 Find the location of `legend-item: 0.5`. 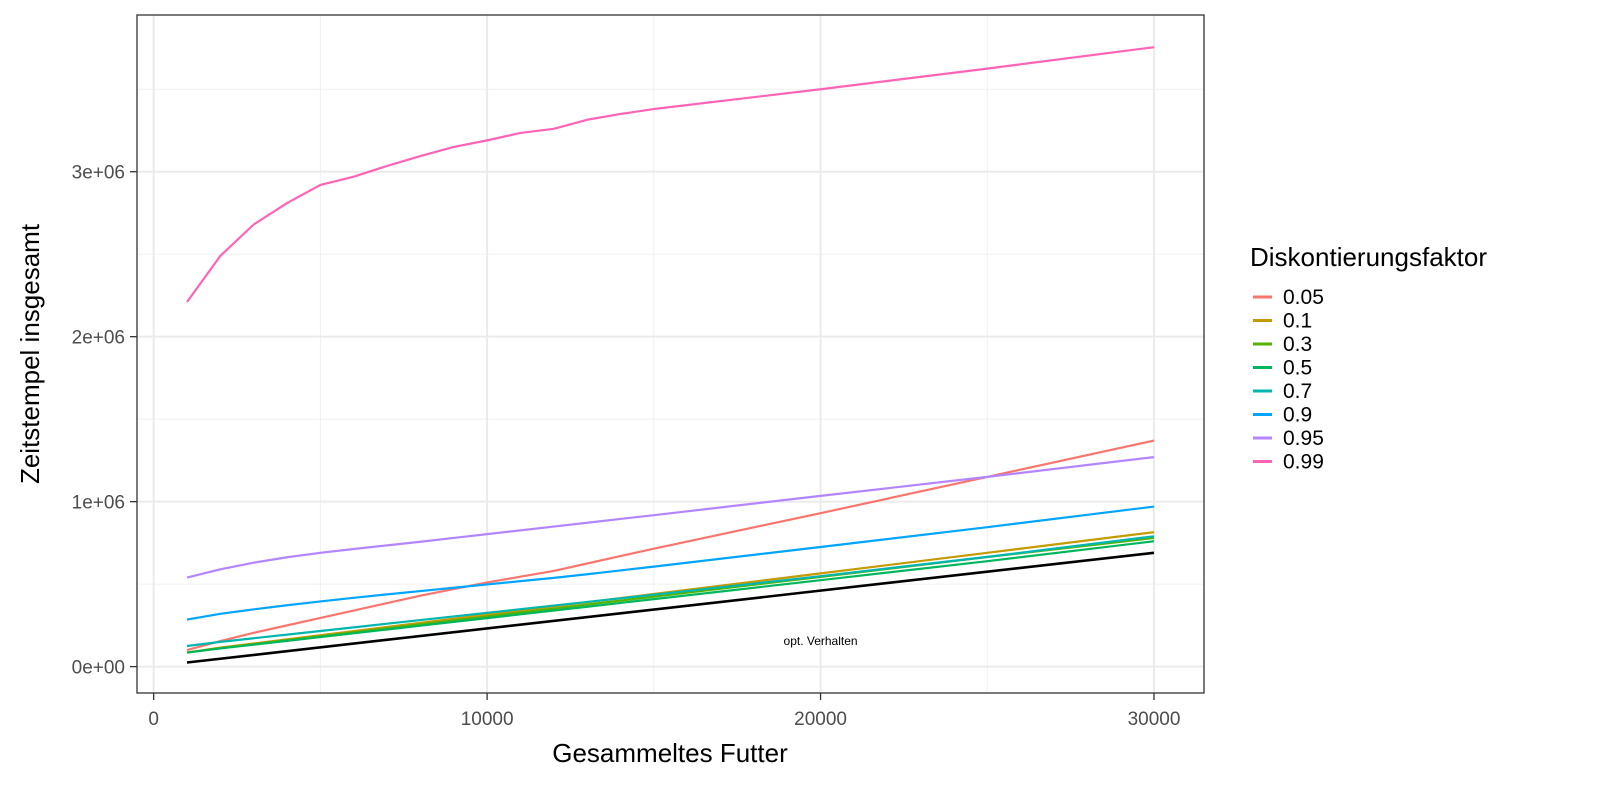

legend-item: 0.5 is located at coordinates (1282, 368).